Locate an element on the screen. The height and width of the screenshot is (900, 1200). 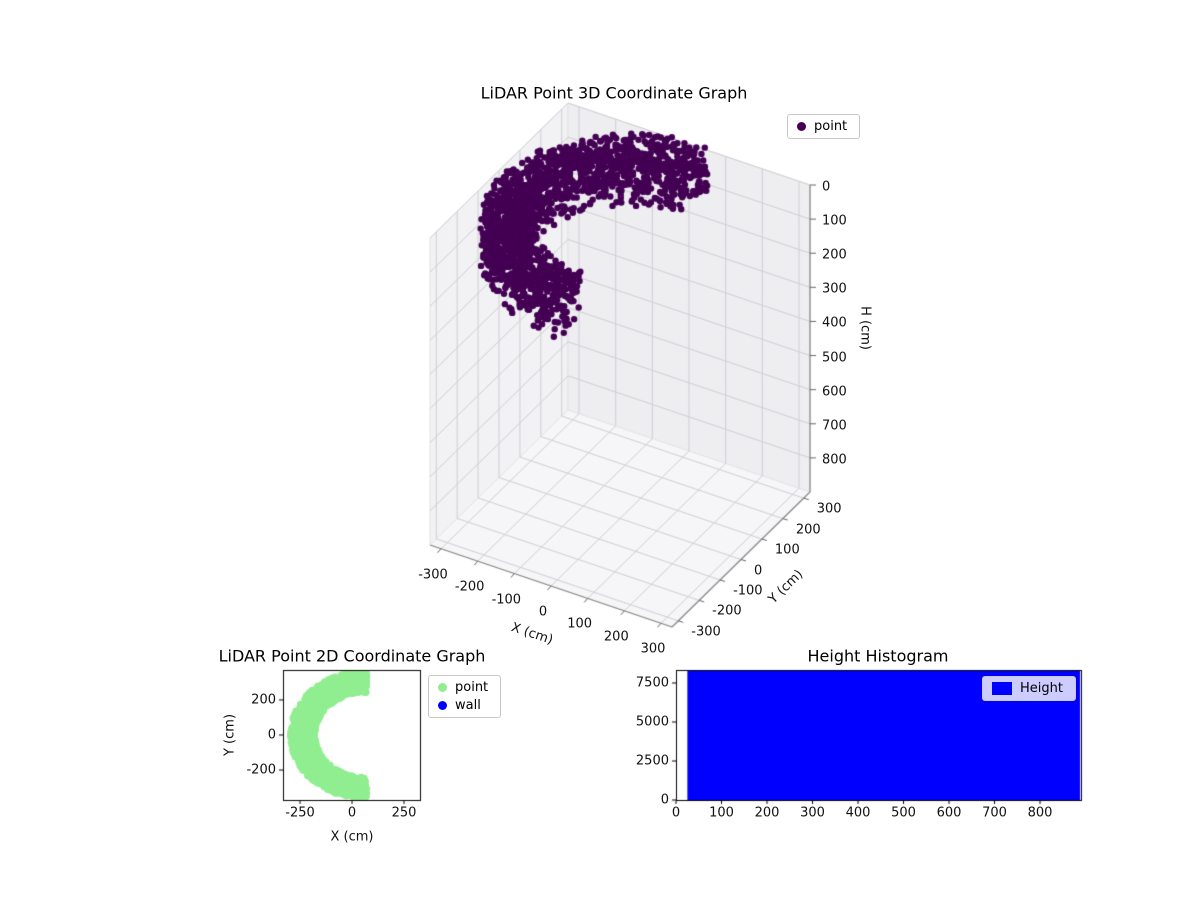
plot3d-legend: point is located at coordinates (824, 126).